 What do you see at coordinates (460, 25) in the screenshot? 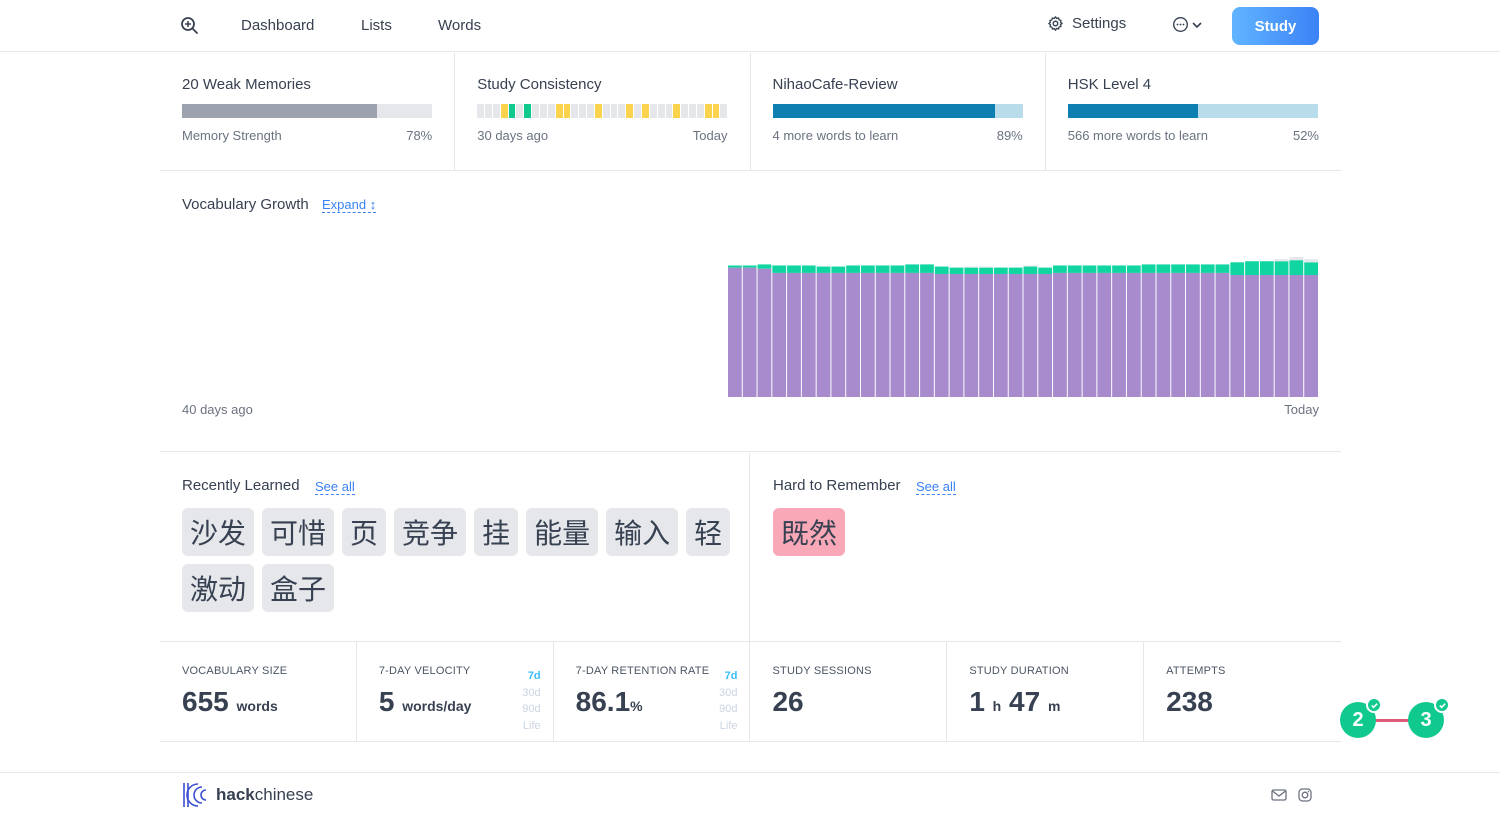
I see `nav-words-link: Words` at bounding box center [460, 25].